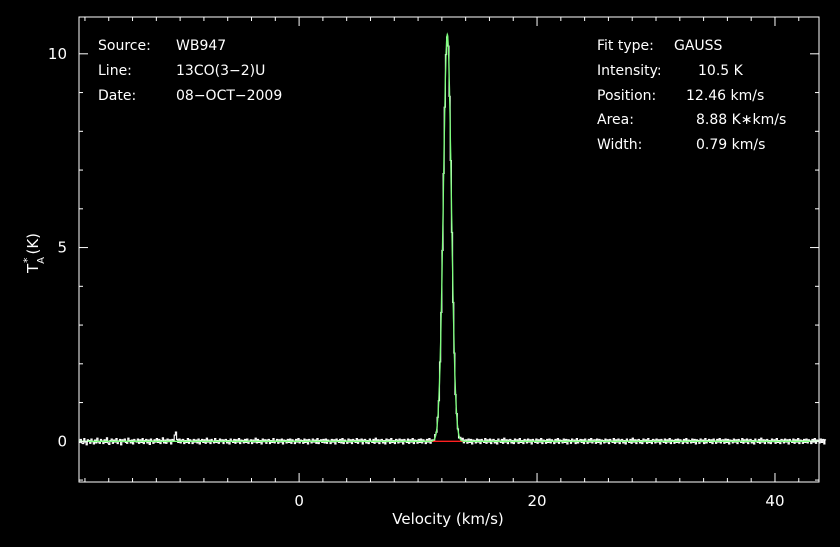 The width and height of the screenshot is (840, 547). Describe the element at coordinates (741, 120) in the screenshot. I see `info-value-area: 8.88 K∗km/s` at that location.